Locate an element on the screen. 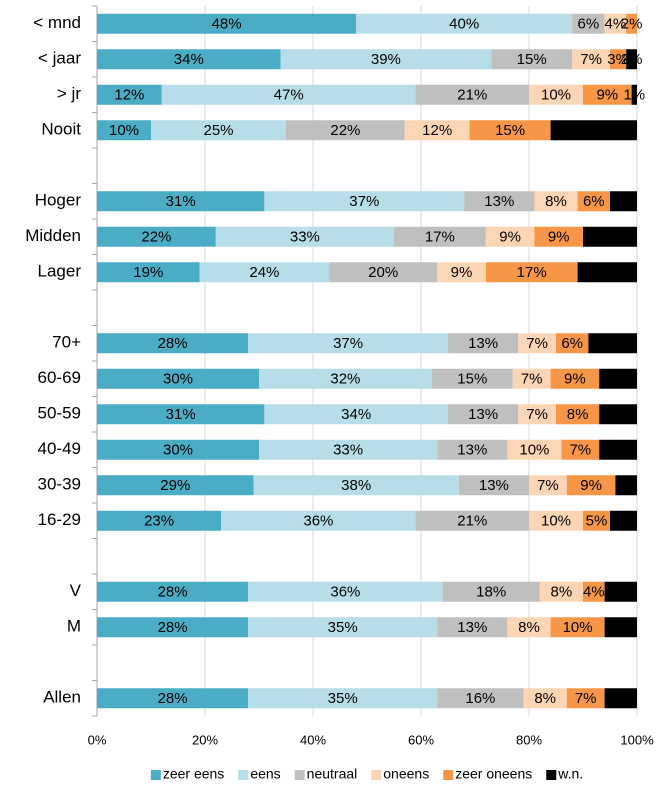  data-label: 1% is located at coordinates (634, 95).